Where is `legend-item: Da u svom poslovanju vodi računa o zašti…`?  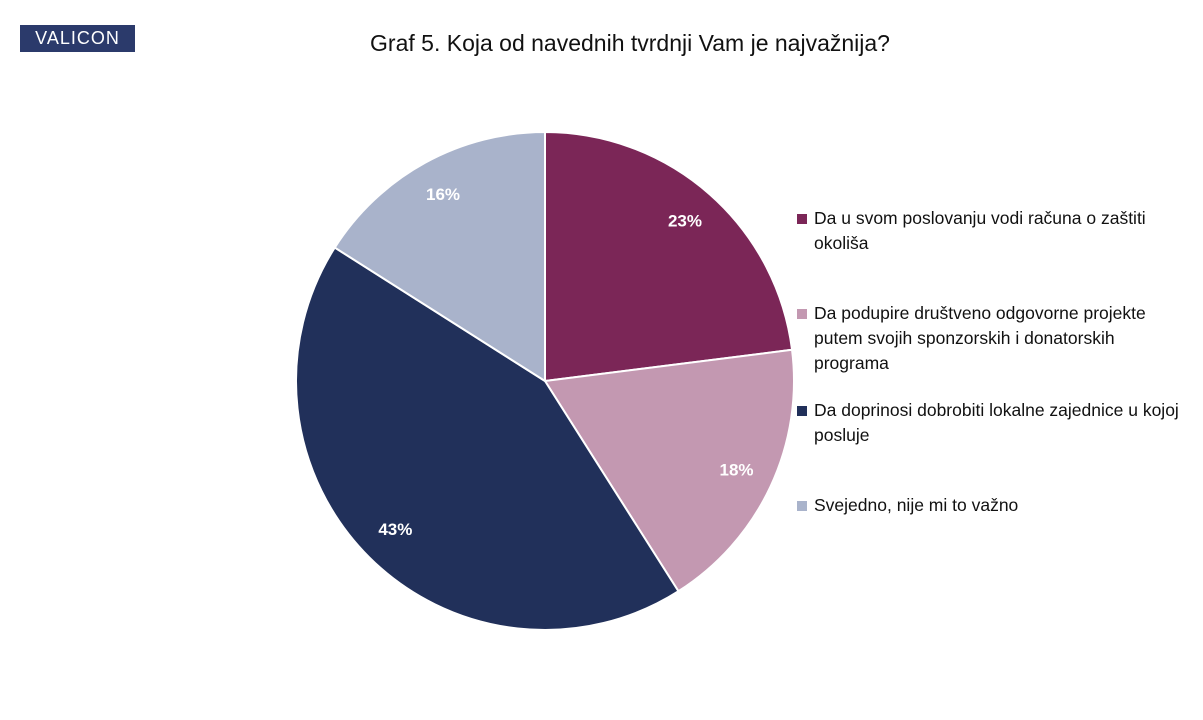 legend-item: Da u svom poslovanju vodi računa o zašti… is located at coordinates (989, 231).